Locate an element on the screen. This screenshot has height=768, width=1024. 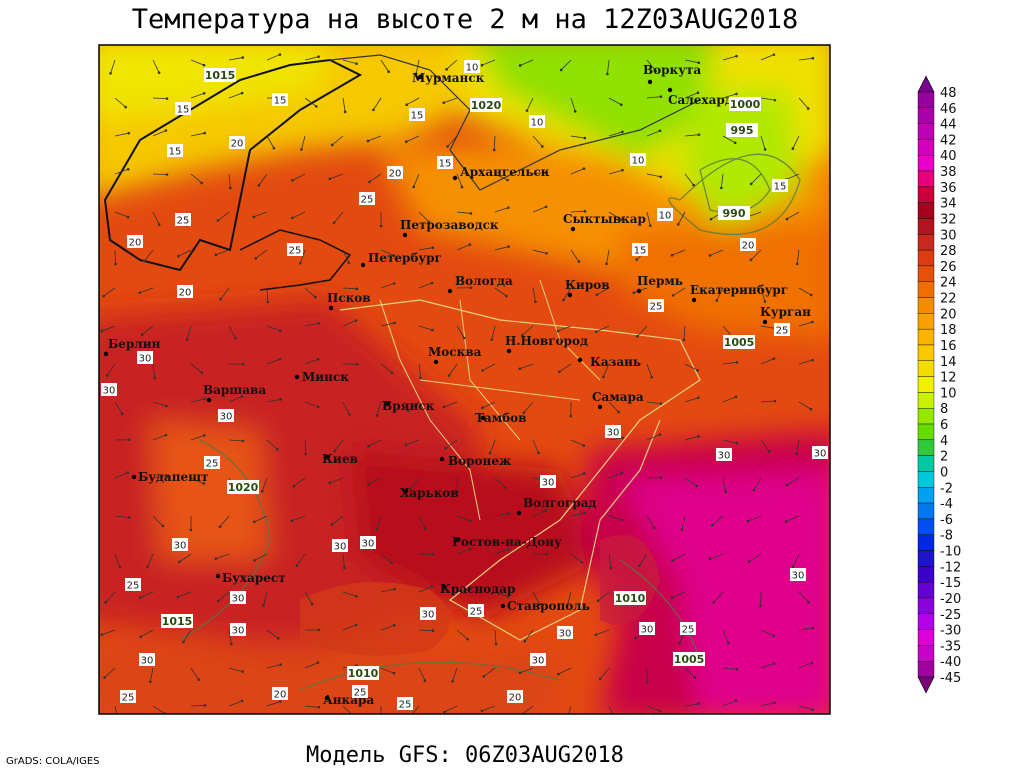
colorbar-label: 4 is located at coordinates (944, 441).